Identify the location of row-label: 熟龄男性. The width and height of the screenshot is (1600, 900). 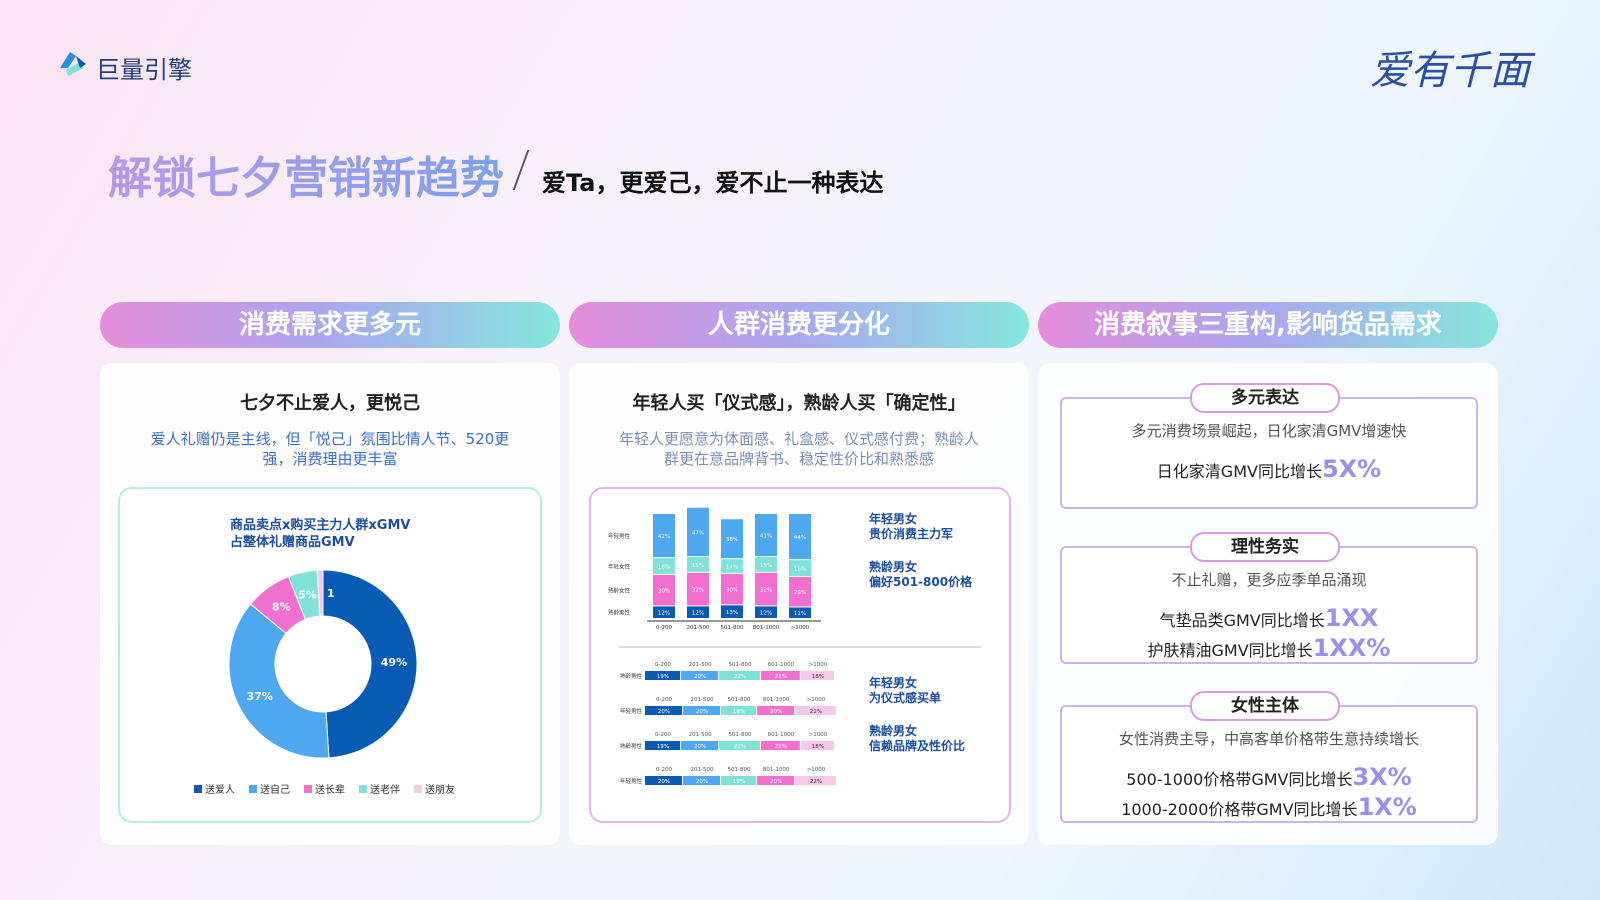
(631, 746).